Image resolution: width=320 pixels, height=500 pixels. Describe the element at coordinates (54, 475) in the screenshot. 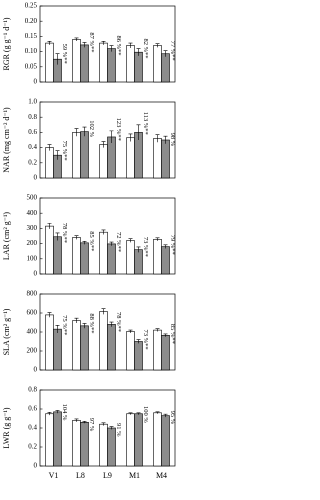

I see `x-tick-label: V1` at that location.